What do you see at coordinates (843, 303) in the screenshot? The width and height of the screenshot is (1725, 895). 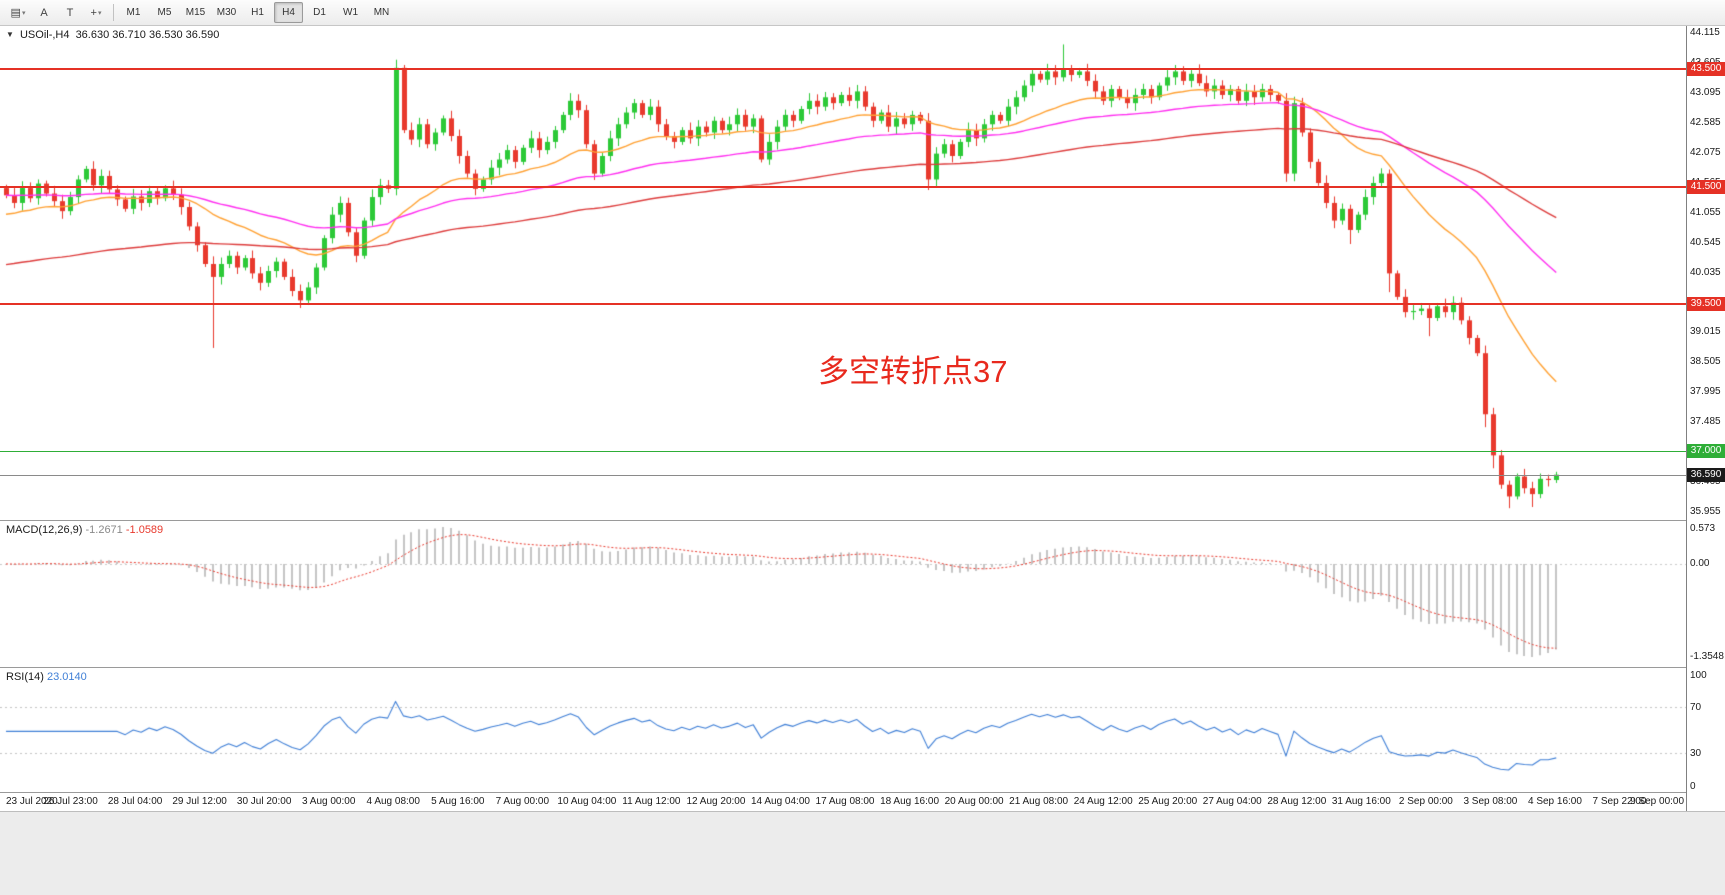 I see `horizontal-level-line-39.500` at bounding box center [843, 303].